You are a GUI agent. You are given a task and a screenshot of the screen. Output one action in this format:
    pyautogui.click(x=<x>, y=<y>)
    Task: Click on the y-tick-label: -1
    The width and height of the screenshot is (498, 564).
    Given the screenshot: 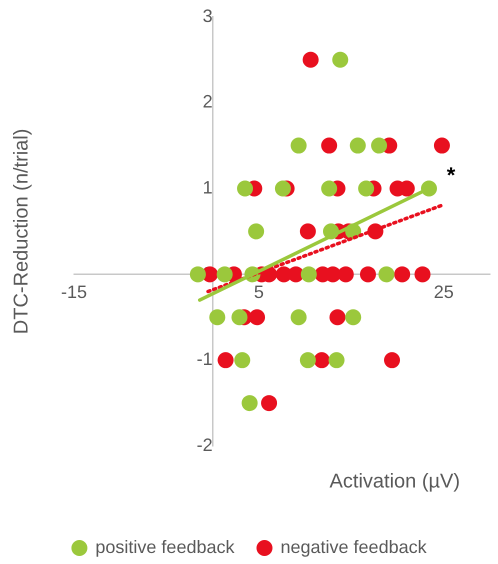 What is the action you would take?
    pyautogui.click(x=204, y=359)
    